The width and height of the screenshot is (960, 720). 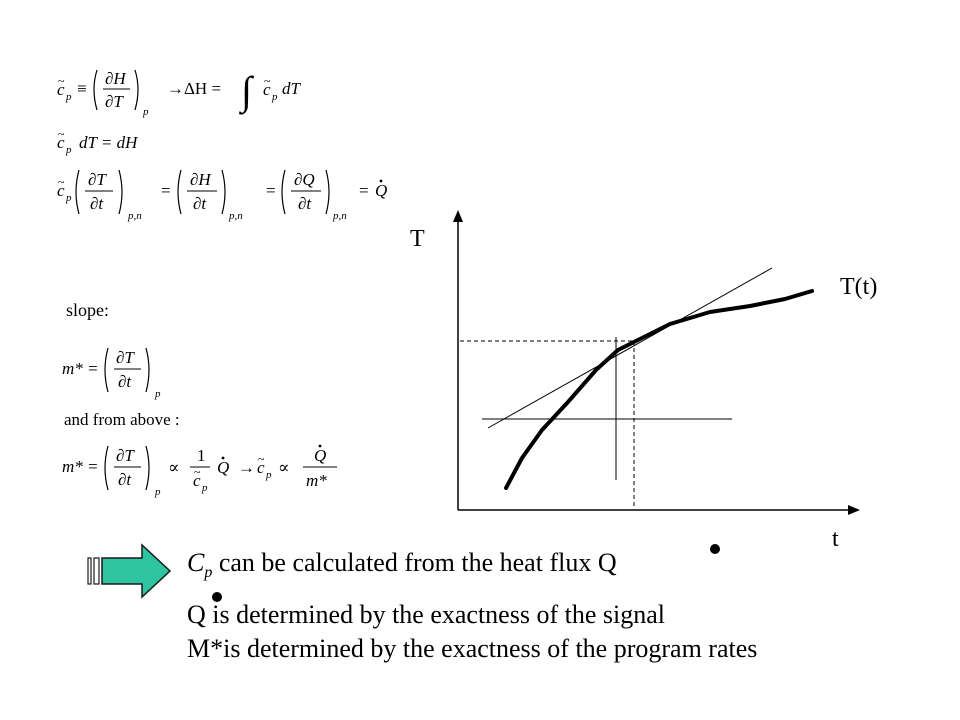 I want to click on svg-text: →ΔH =, so click(x=194, y=88).